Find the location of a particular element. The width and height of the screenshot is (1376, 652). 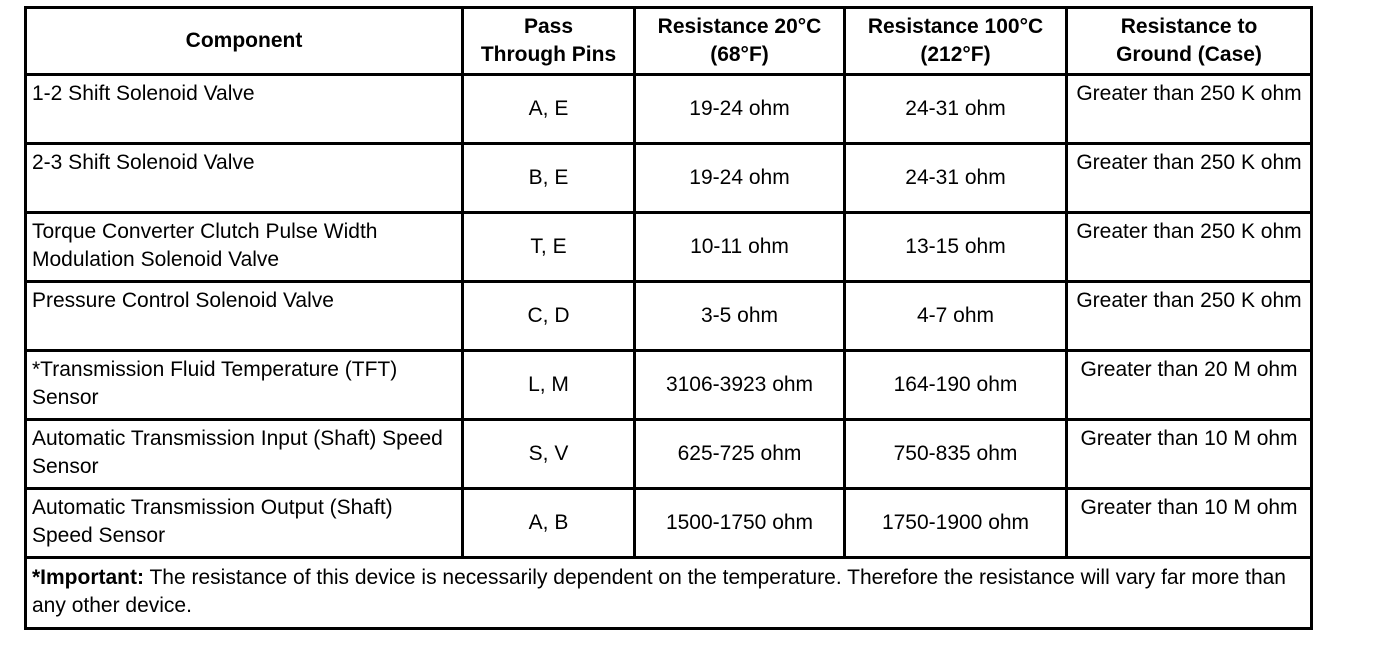

resistance-100c-cell: 1750-1900 ohm is located at coordinates (955, 523).